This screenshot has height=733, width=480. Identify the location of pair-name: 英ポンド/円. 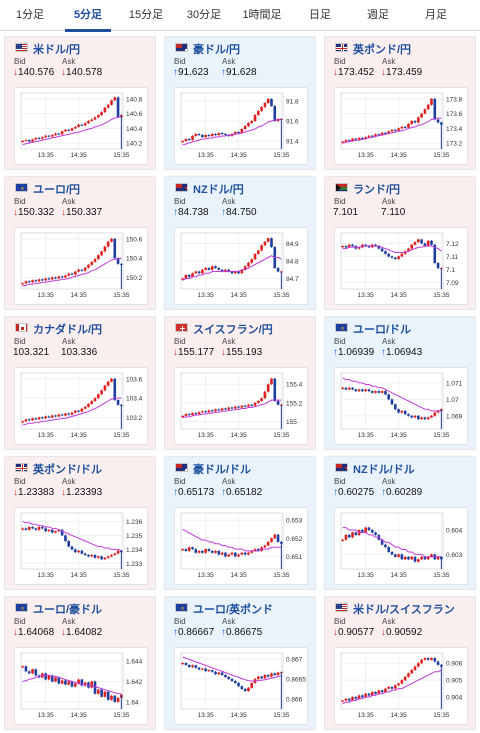
(382, 50).